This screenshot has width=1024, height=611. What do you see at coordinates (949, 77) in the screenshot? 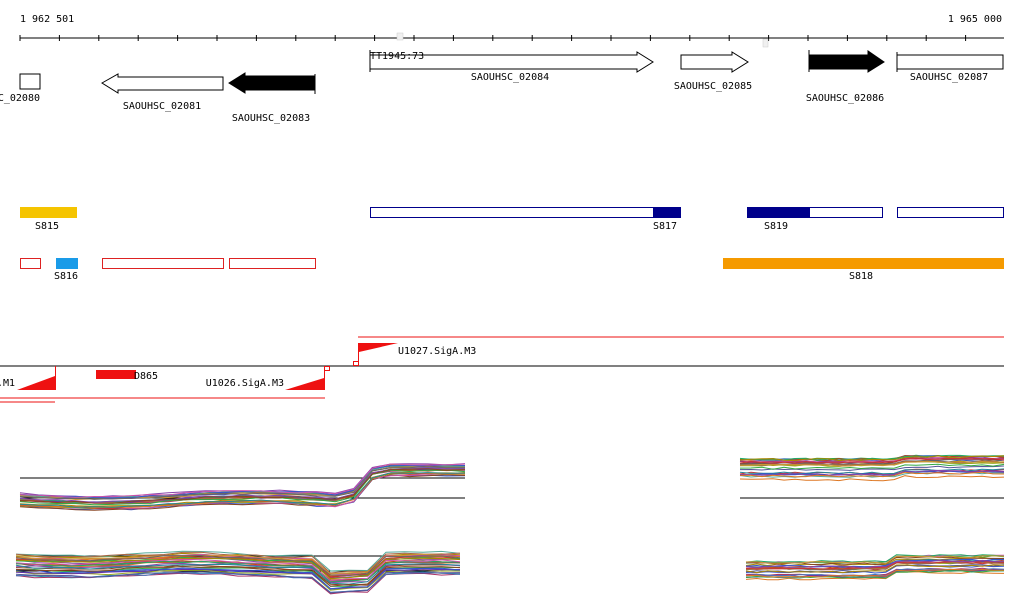
I see `gene-label: SAOUHSC_02087` at bounding box center [949, 77].